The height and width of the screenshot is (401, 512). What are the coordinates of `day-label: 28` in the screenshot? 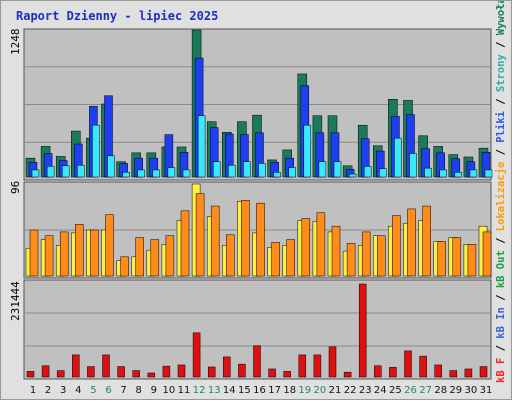 It's located at (440, 390).